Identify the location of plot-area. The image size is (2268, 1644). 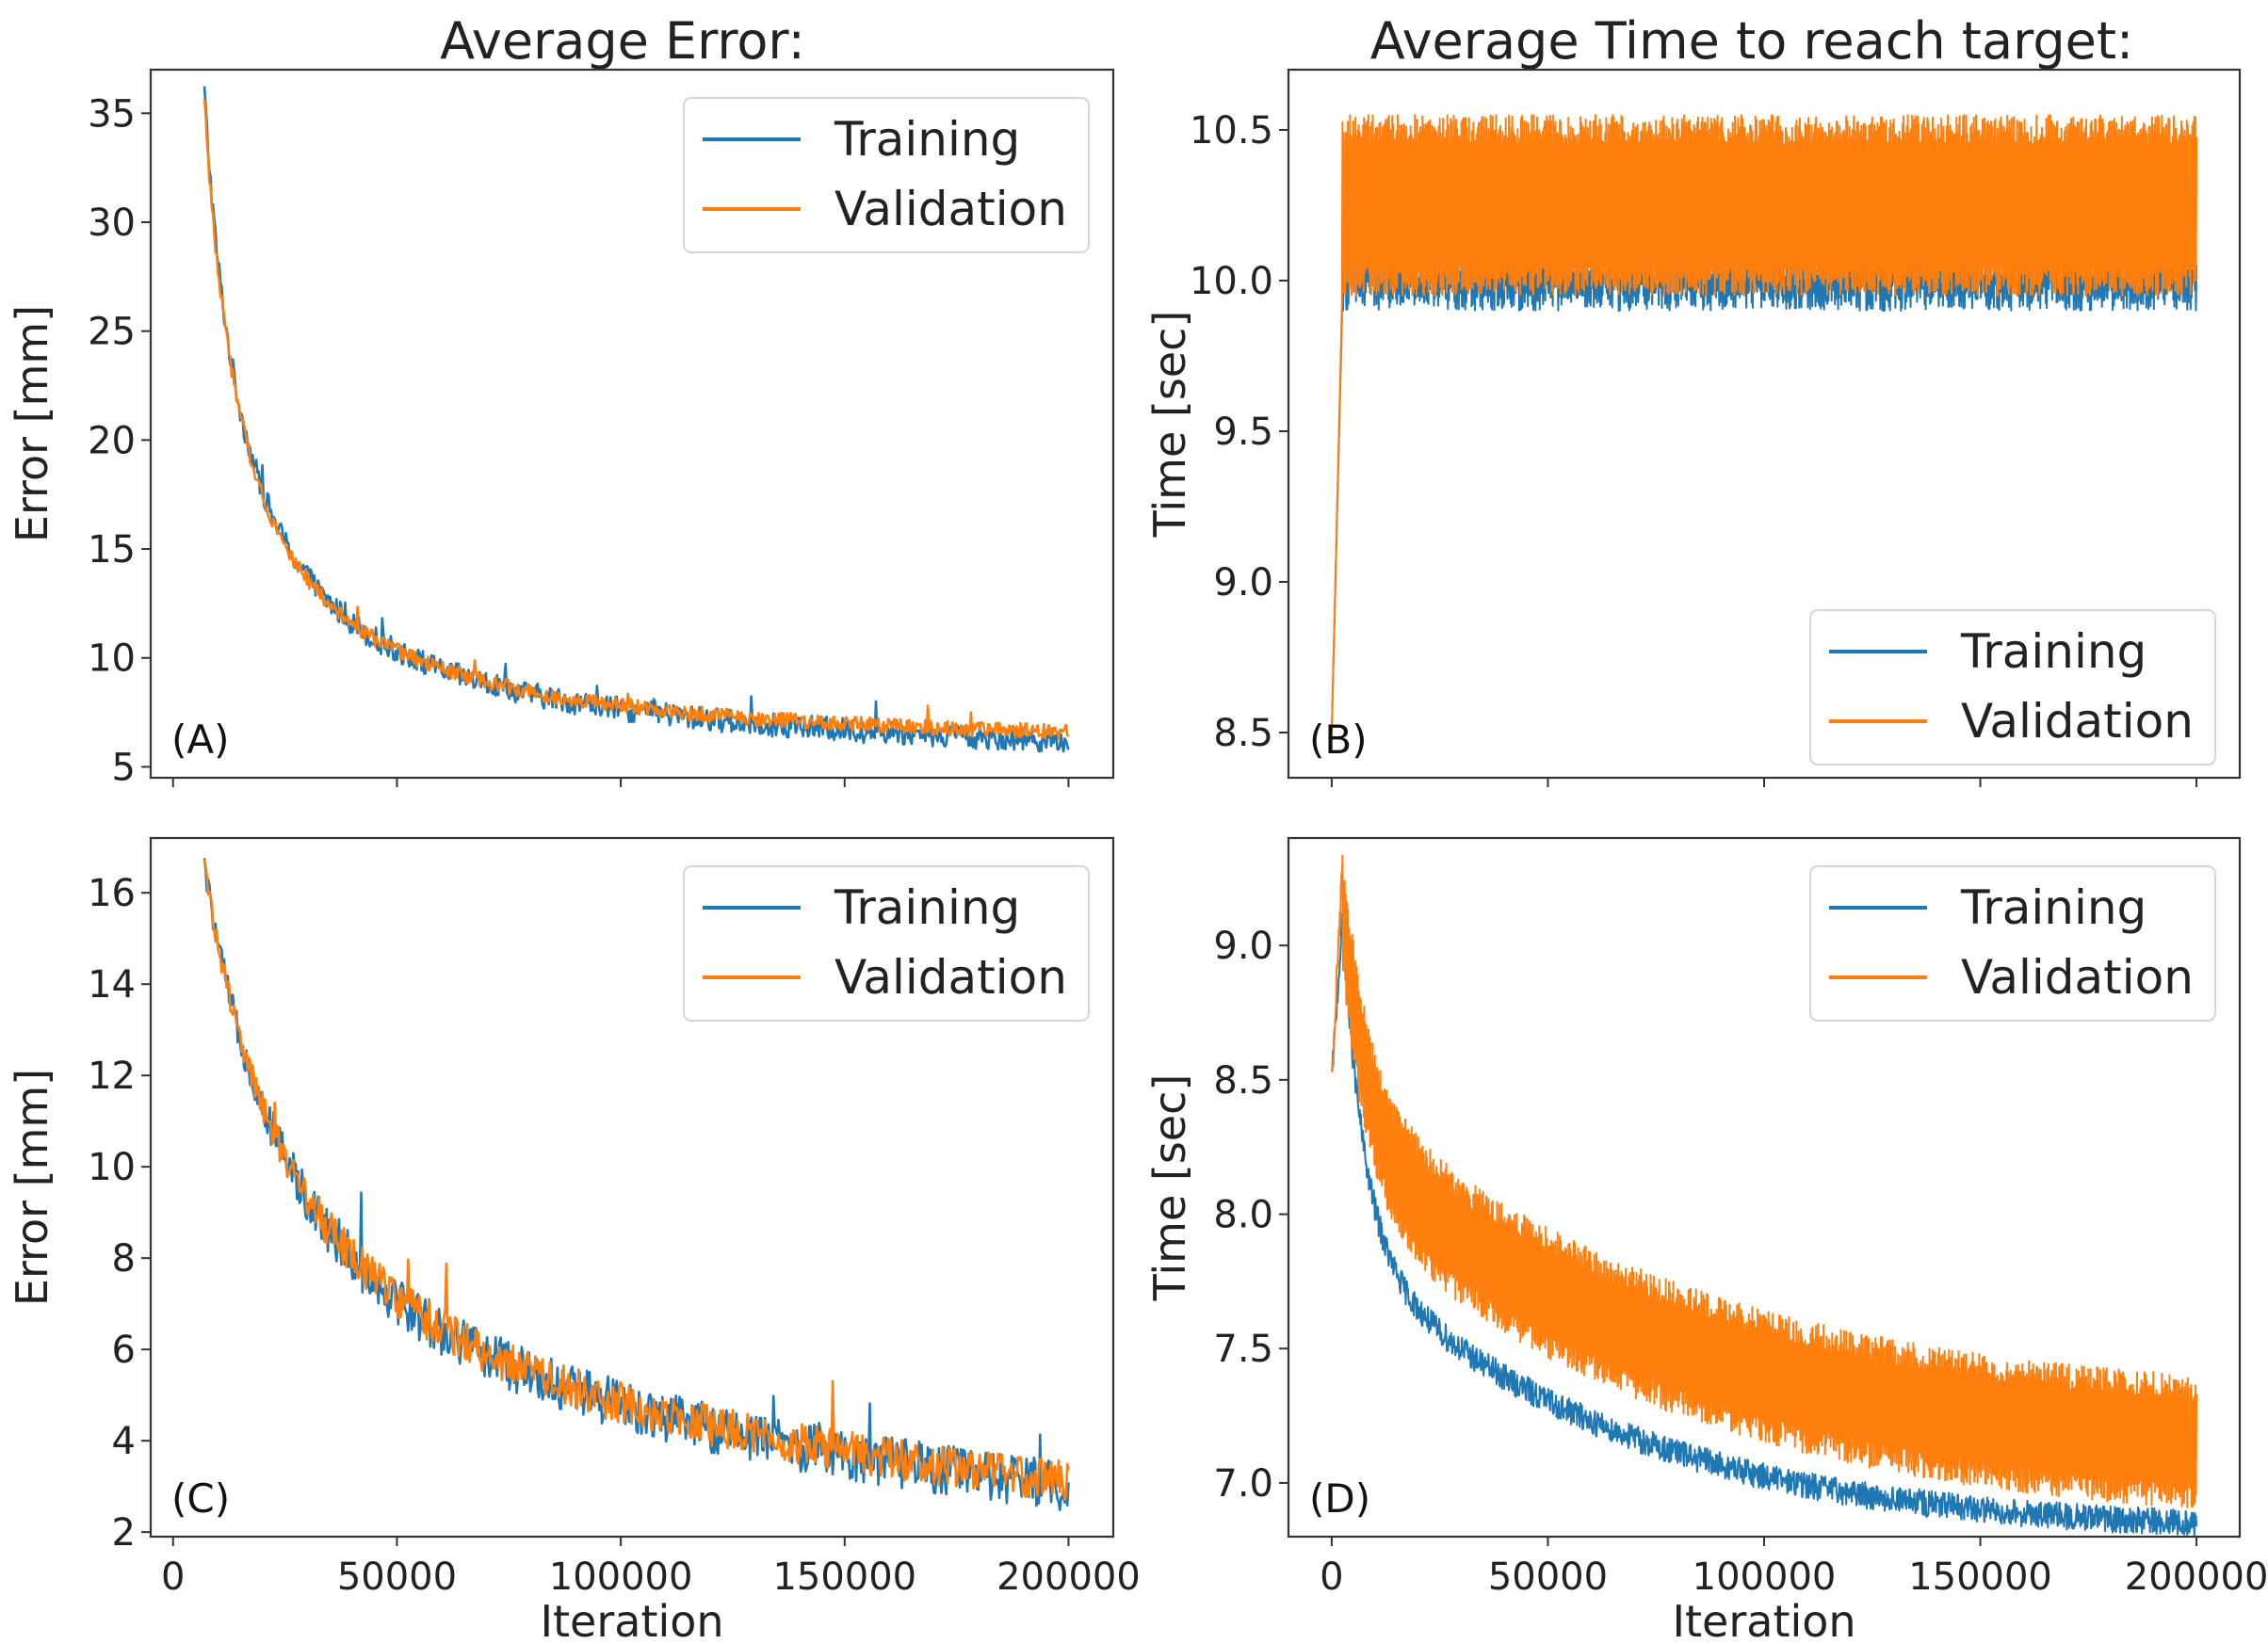
(1764, 424).